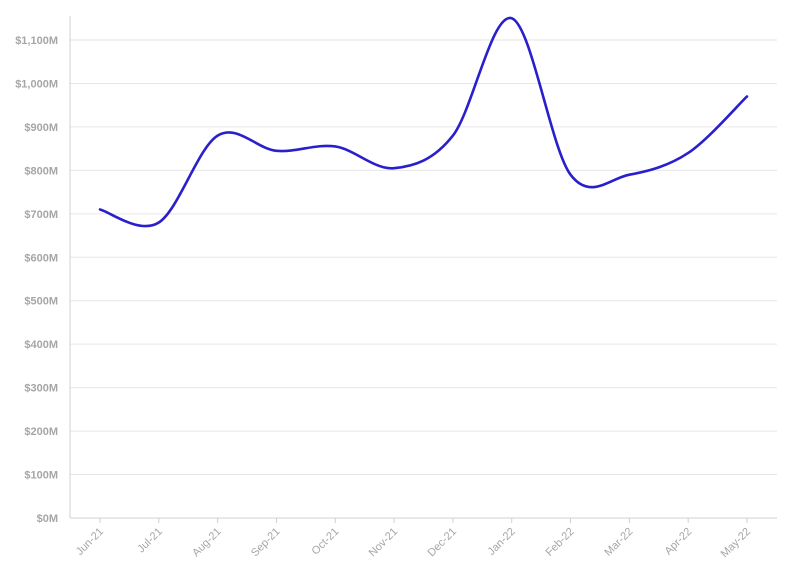 This screenshot has width=796, height=575. I want to click on x-tick-label: May-22, so click(736, 543).